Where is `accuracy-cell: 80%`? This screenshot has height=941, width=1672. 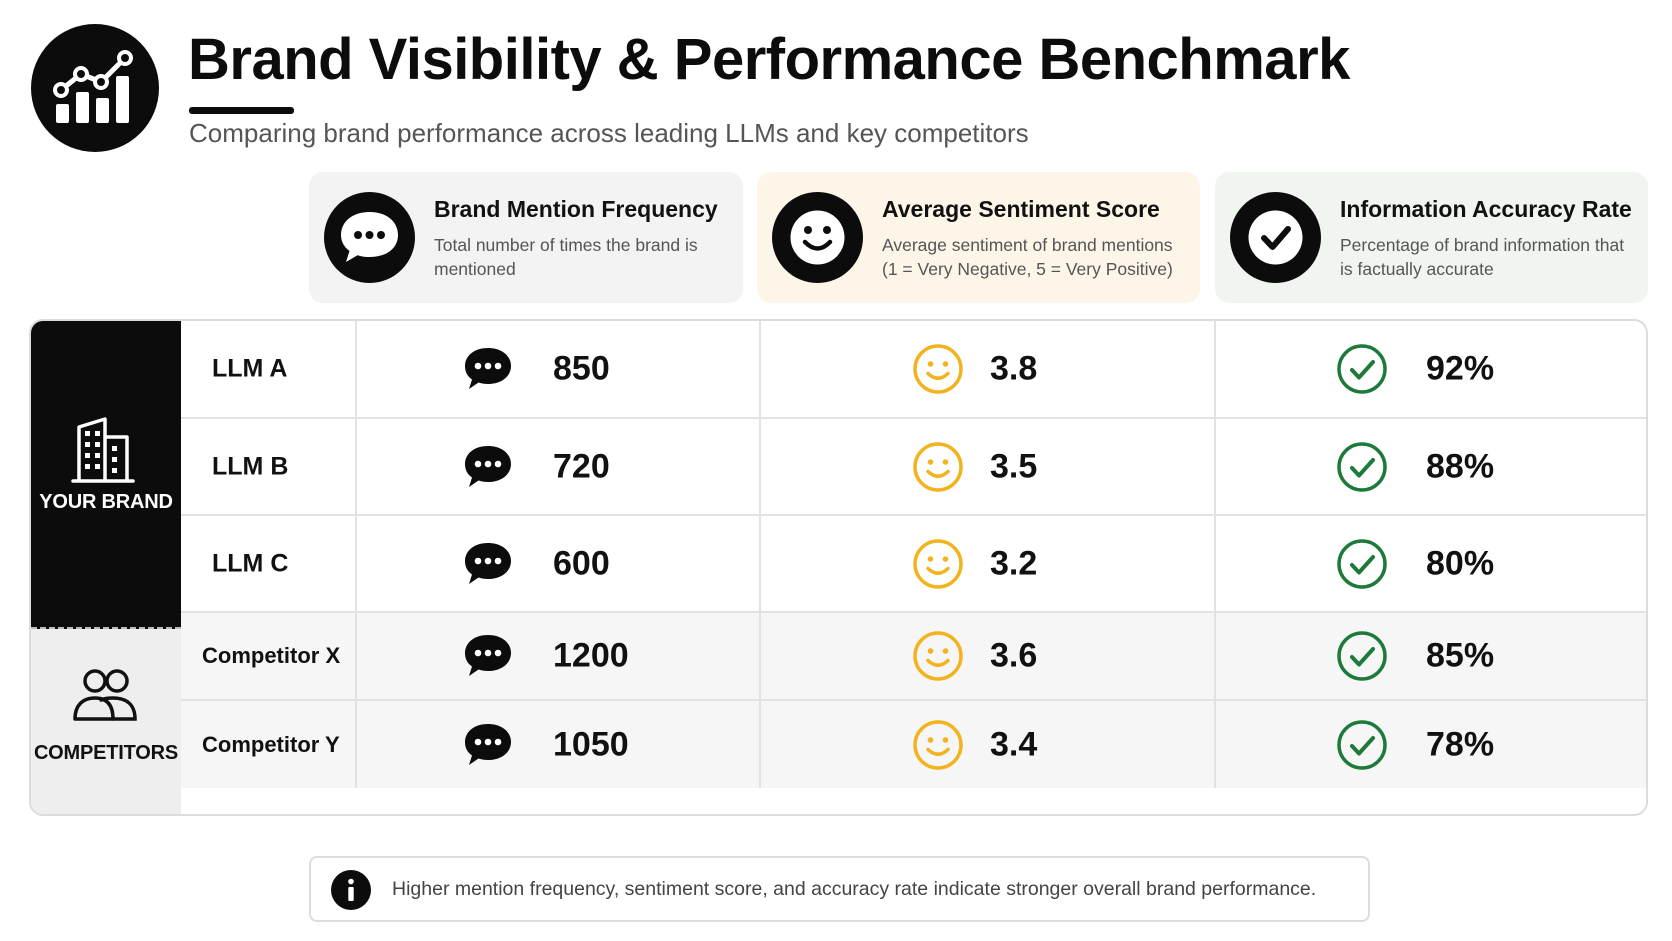 accuracy-cell: 80% is located at coordinates (1431, 563).